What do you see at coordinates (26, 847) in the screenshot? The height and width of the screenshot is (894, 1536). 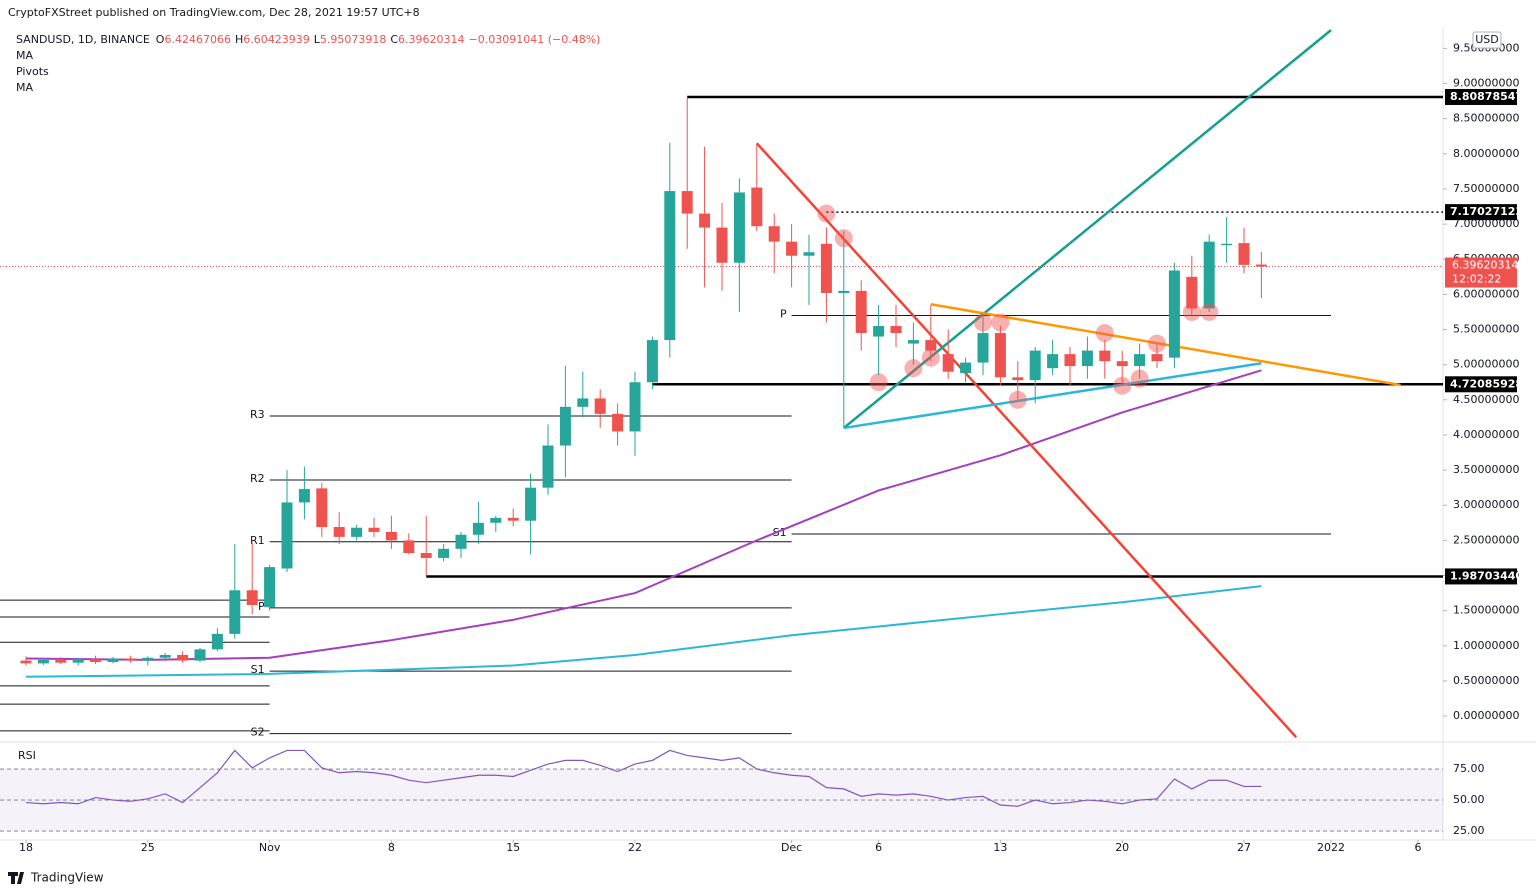 I see `x-tick-label: 18` at bounding box center [26, 847].